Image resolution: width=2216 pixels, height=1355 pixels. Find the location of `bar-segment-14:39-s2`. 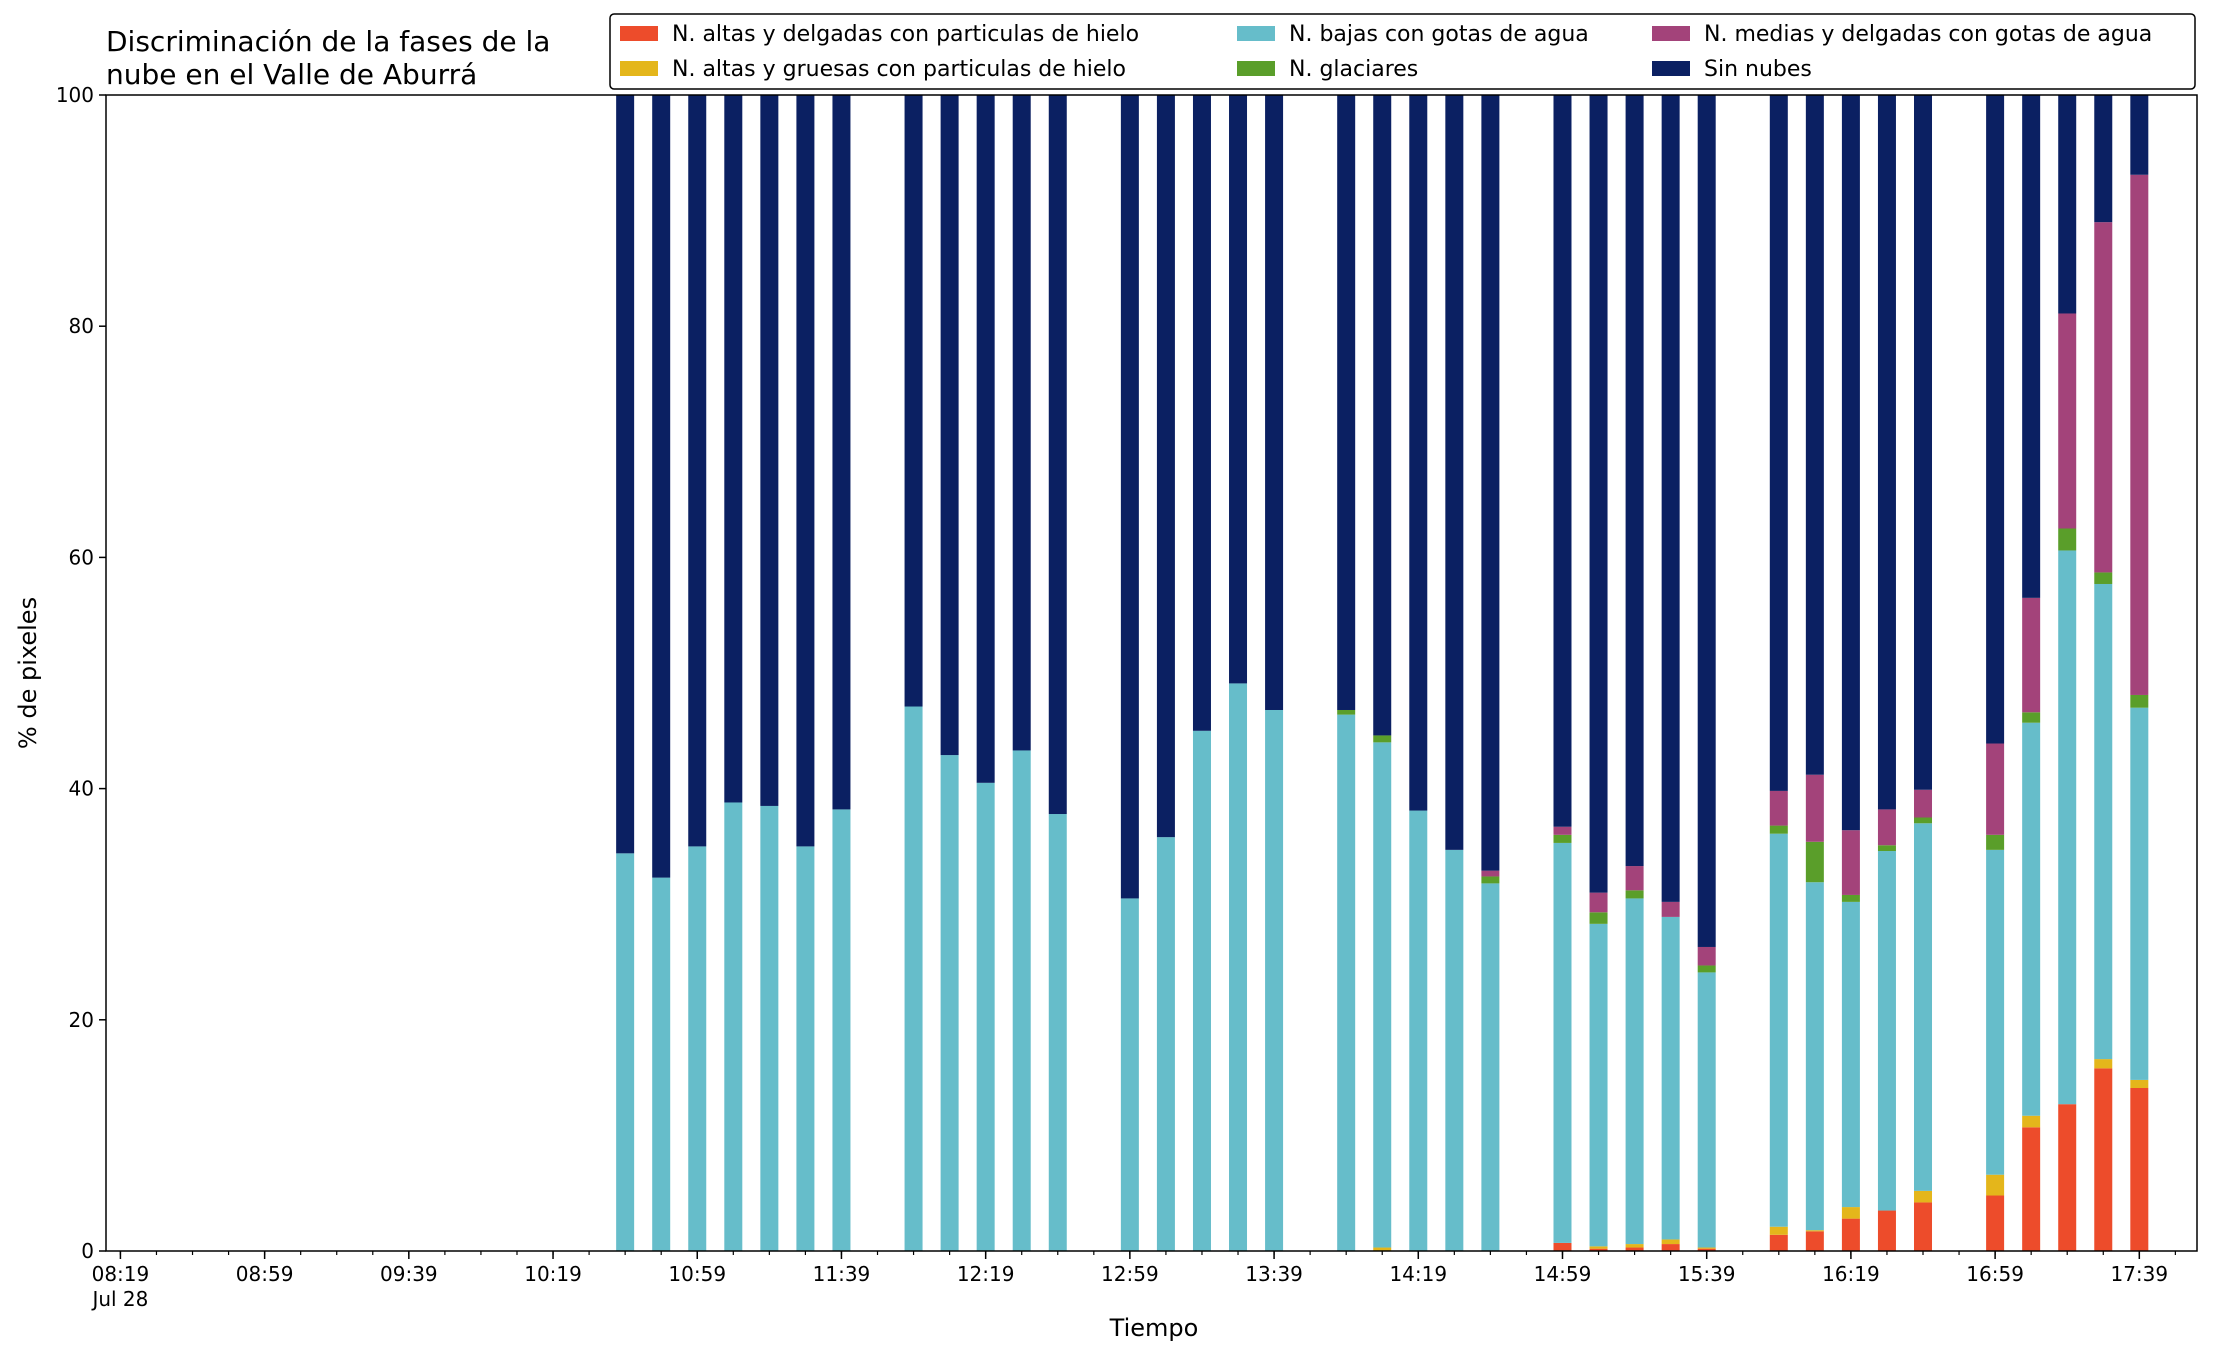

bar-segment-14:39-s2 is located at coordinates (1490, 1067).